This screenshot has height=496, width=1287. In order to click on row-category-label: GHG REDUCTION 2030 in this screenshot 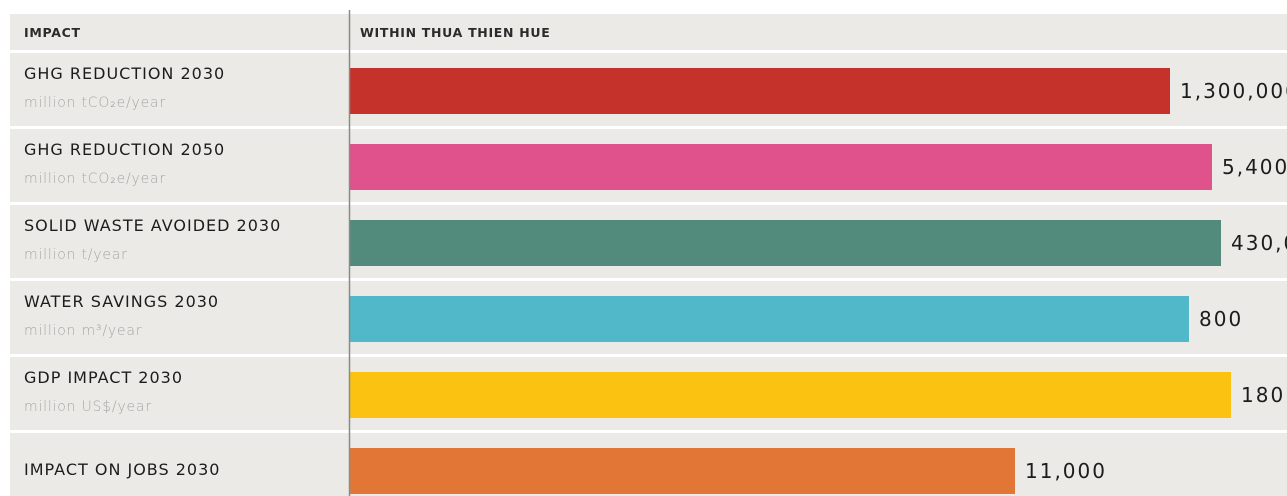, I will do `click(124, 73)`.